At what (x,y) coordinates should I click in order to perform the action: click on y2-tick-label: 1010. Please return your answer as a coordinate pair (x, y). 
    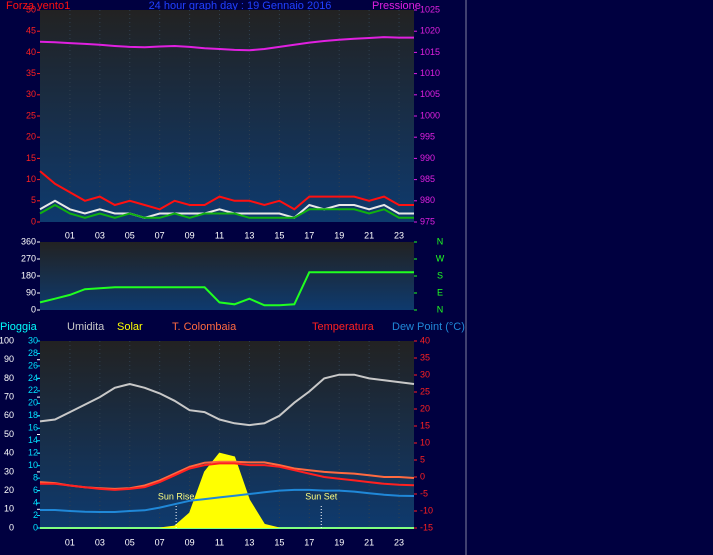
    Looking at the image, I should click on (430, 73).